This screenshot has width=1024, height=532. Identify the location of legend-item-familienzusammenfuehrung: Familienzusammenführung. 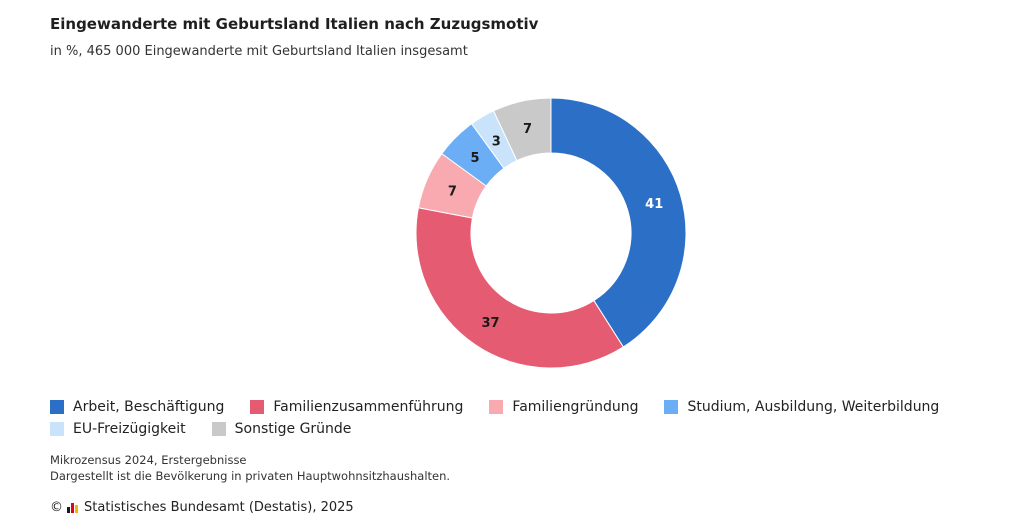
(356, 407).